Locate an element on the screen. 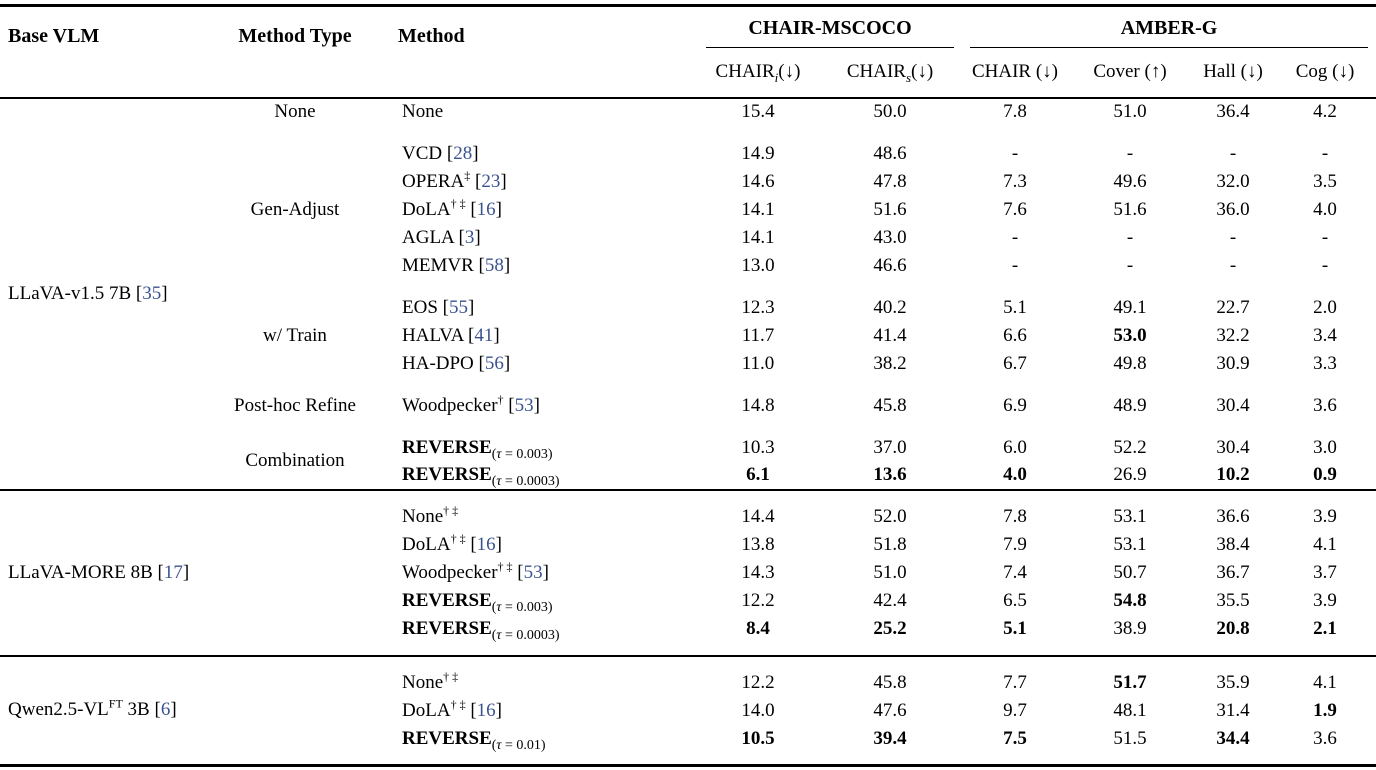 Image resolution: width=1376 pixels, height=770 pixels. metric-value-cell: 48.1 is located at coordinates (1130, 710).